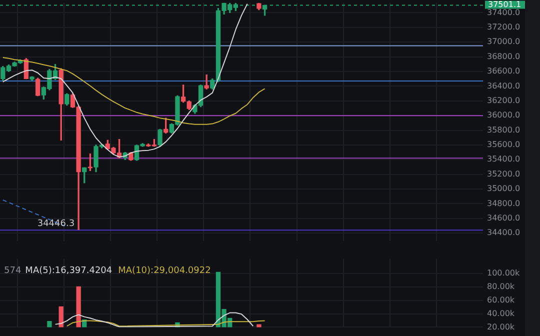  I want to click on y-tick-label: 34600.0, so click(503, 218).